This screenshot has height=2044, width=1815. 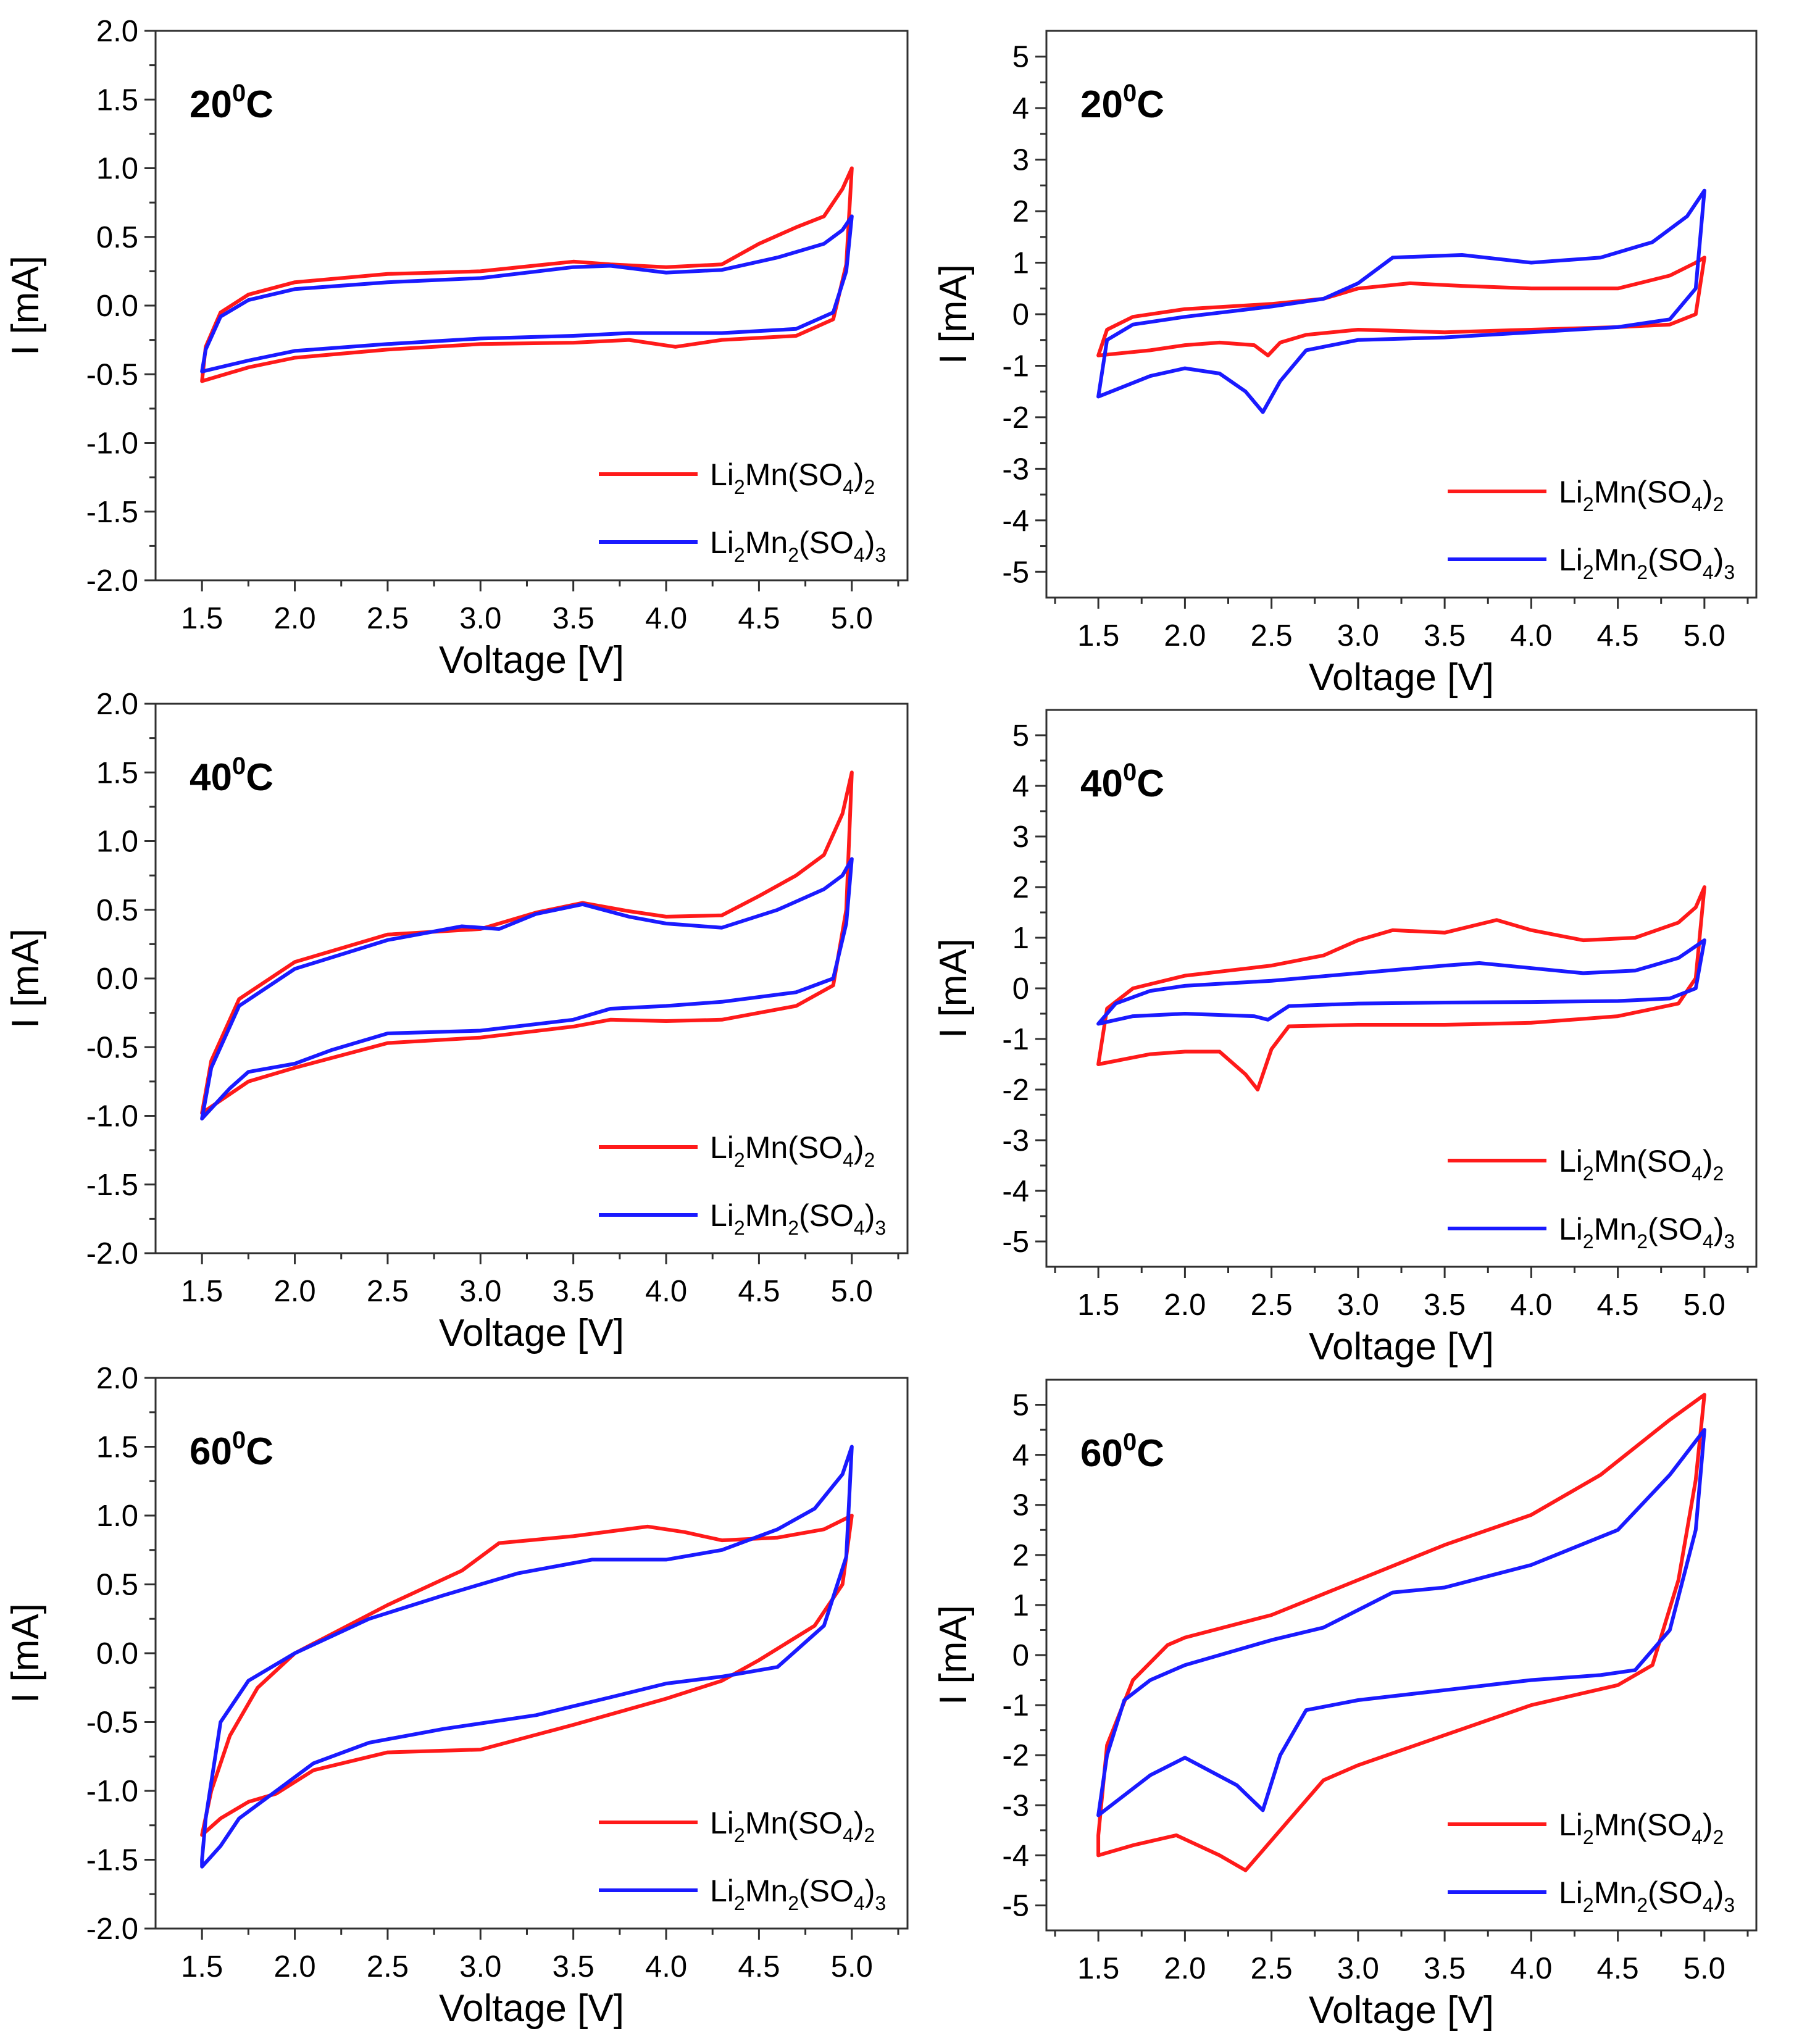 I want to click on y-tick-label: 0, so click(x=1020, y=989).